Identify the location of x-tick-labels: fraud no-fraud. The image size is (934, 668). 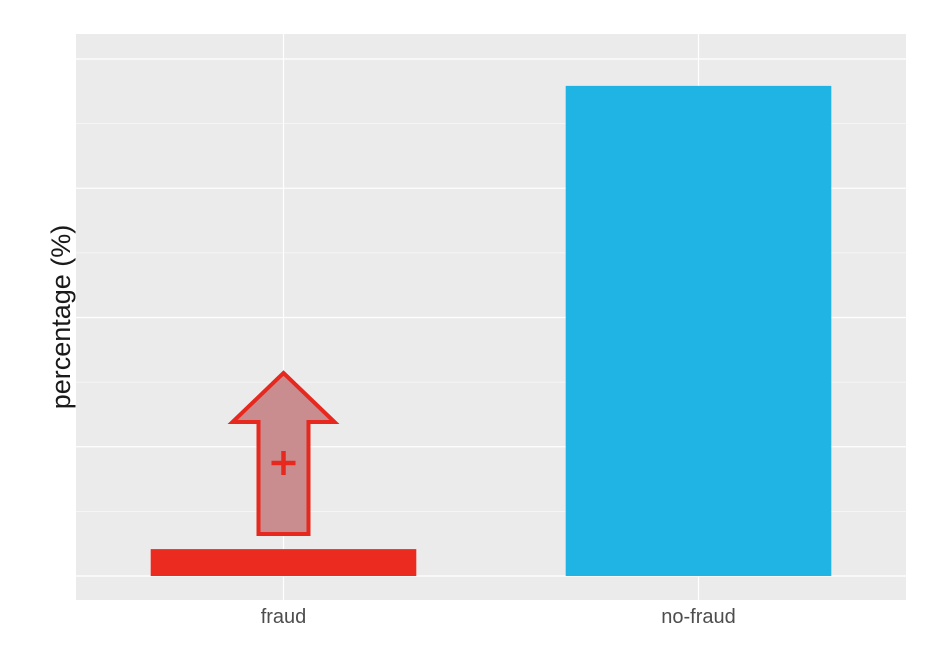
(498, 617).